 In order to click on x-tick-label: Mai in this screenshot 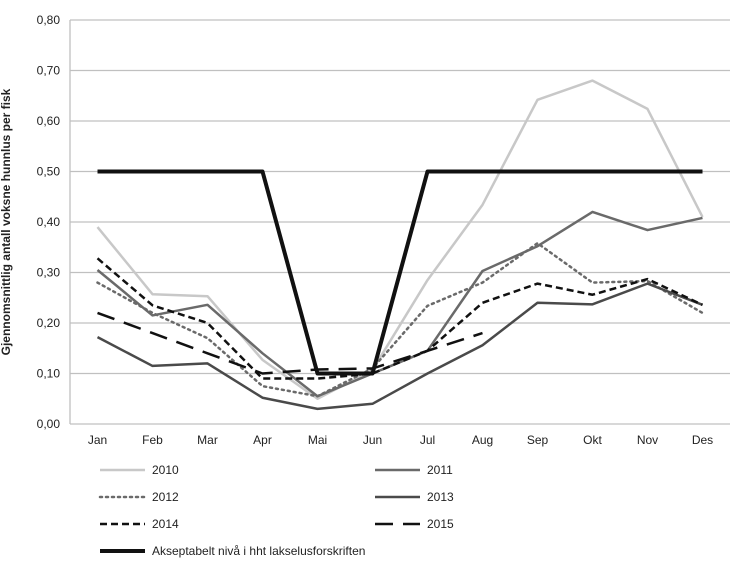, I will do `click(317, 440)`.